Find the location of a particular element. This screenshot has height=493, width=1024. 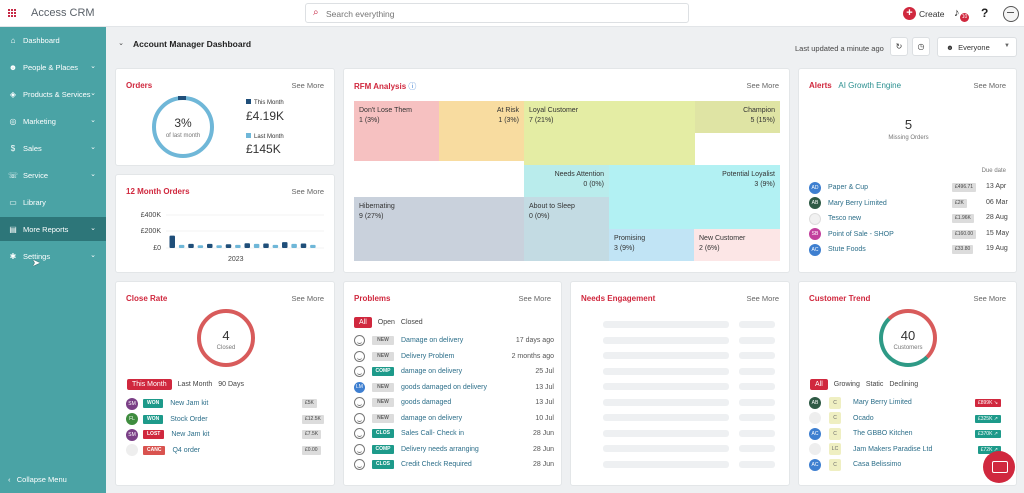

alert-row: AD Paper & Cup £496.71 13 Apr is located at coordinates (909, 187).